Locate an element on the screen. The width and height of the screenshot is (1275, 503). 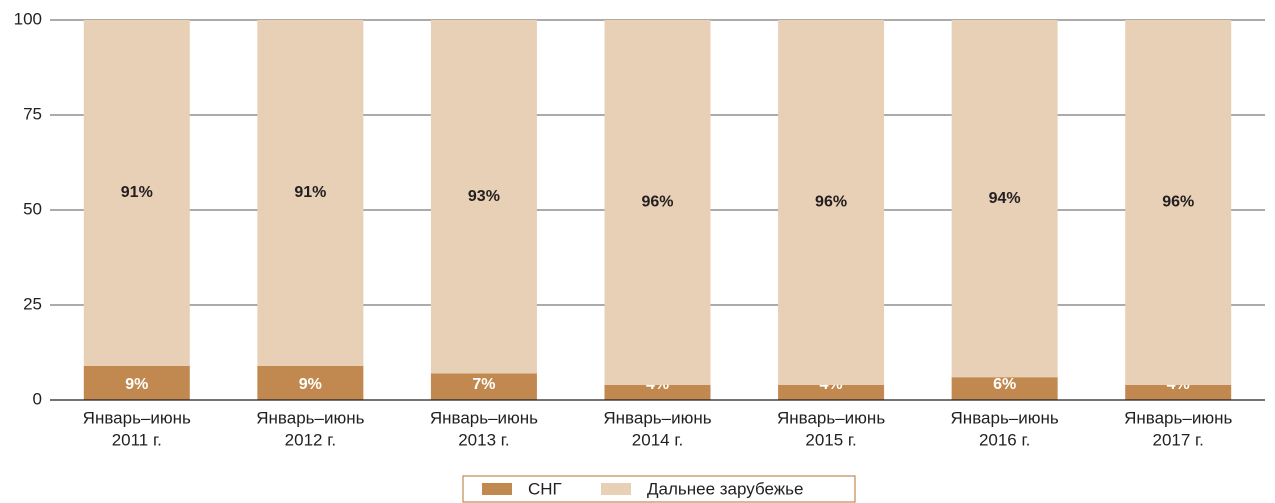
legend-box is located at coordinates (659, 489).